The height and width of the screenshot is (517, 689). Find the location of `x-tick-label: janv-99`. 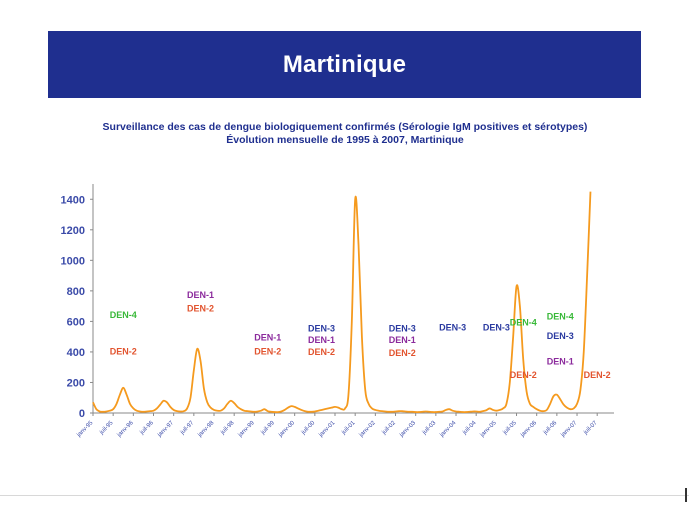

x-tick-label: janv-99 is located at coordinates (246, 429).